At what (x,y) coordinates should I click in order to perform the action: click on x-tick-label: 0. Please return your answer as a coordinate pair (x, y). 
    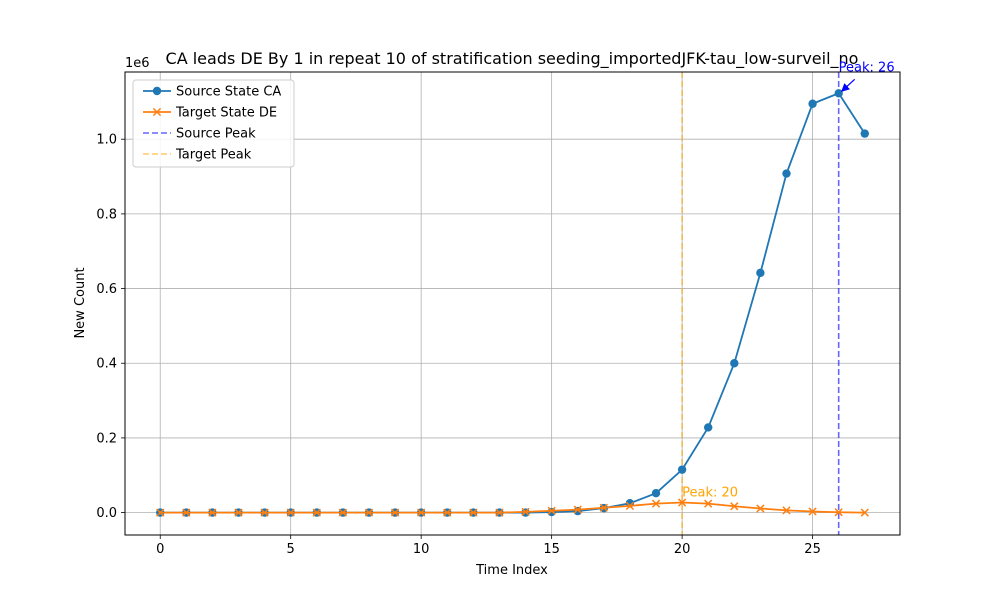
    Looking at the image, I should click on (160, 549).